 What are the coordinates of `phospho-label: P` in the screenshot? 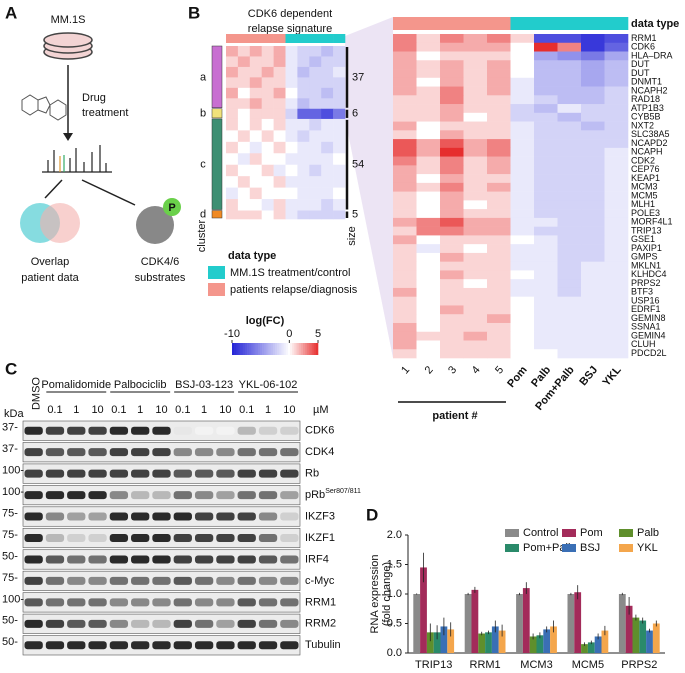 It's located at (171, 208).